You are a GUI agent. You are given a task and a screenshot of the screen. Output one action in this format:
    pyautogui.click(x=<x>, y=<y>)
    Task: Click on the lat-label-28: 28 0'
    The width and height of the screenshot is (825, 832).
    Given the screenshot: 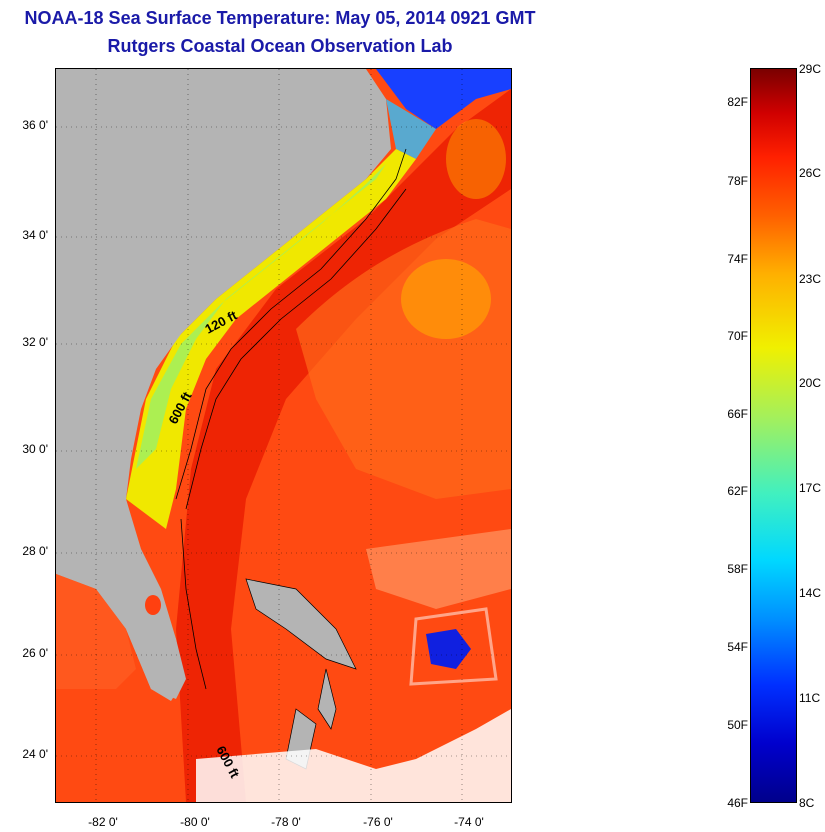 What is the action you would take?
    pyautogui.click(x=35, y=551)
    